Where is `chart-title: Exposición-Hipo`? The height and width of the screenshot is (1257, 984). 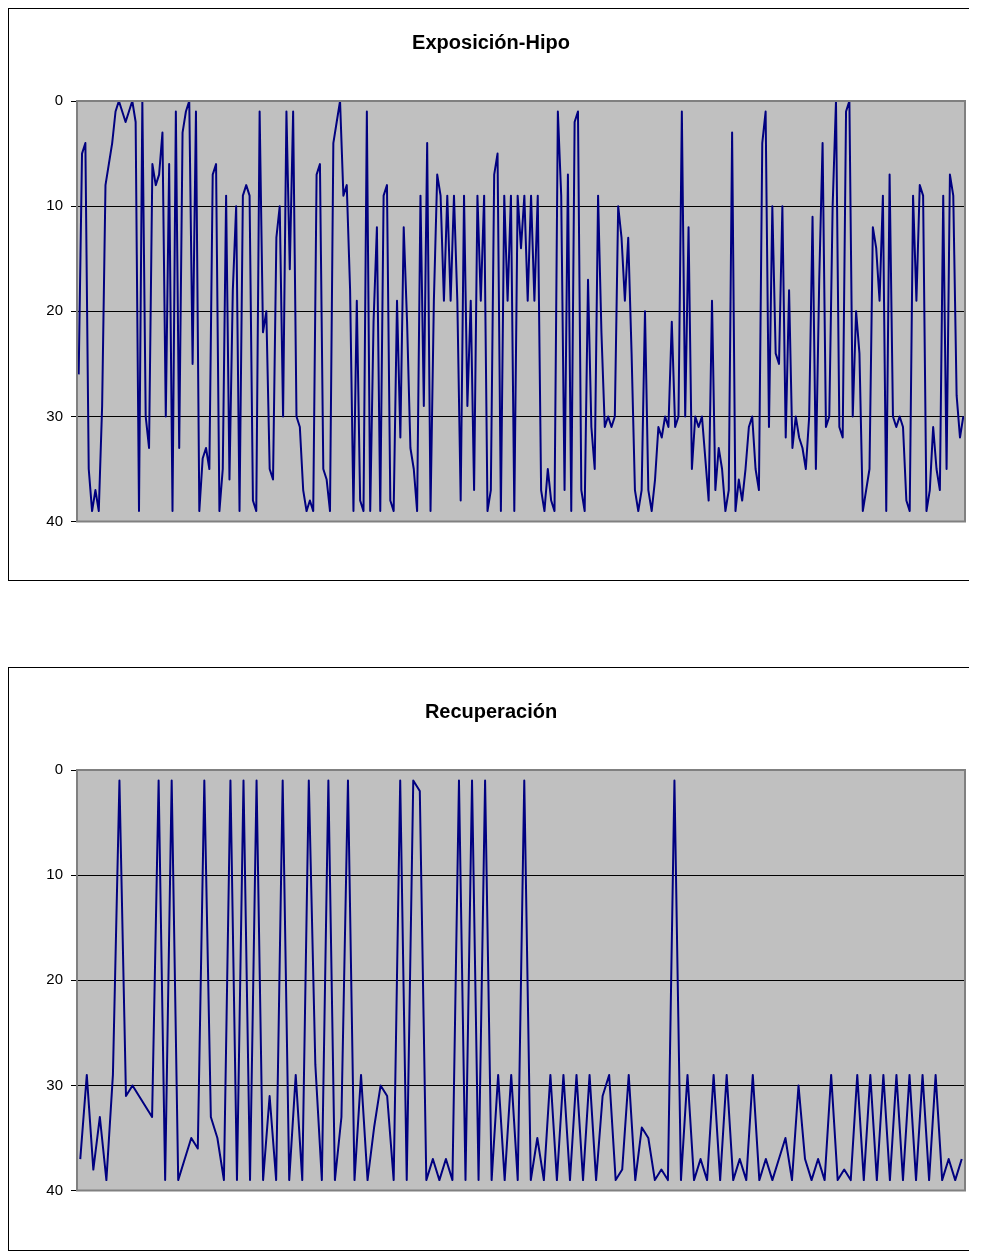
chart-title: Exposición-Hipo is located at coordinates (491, 41).